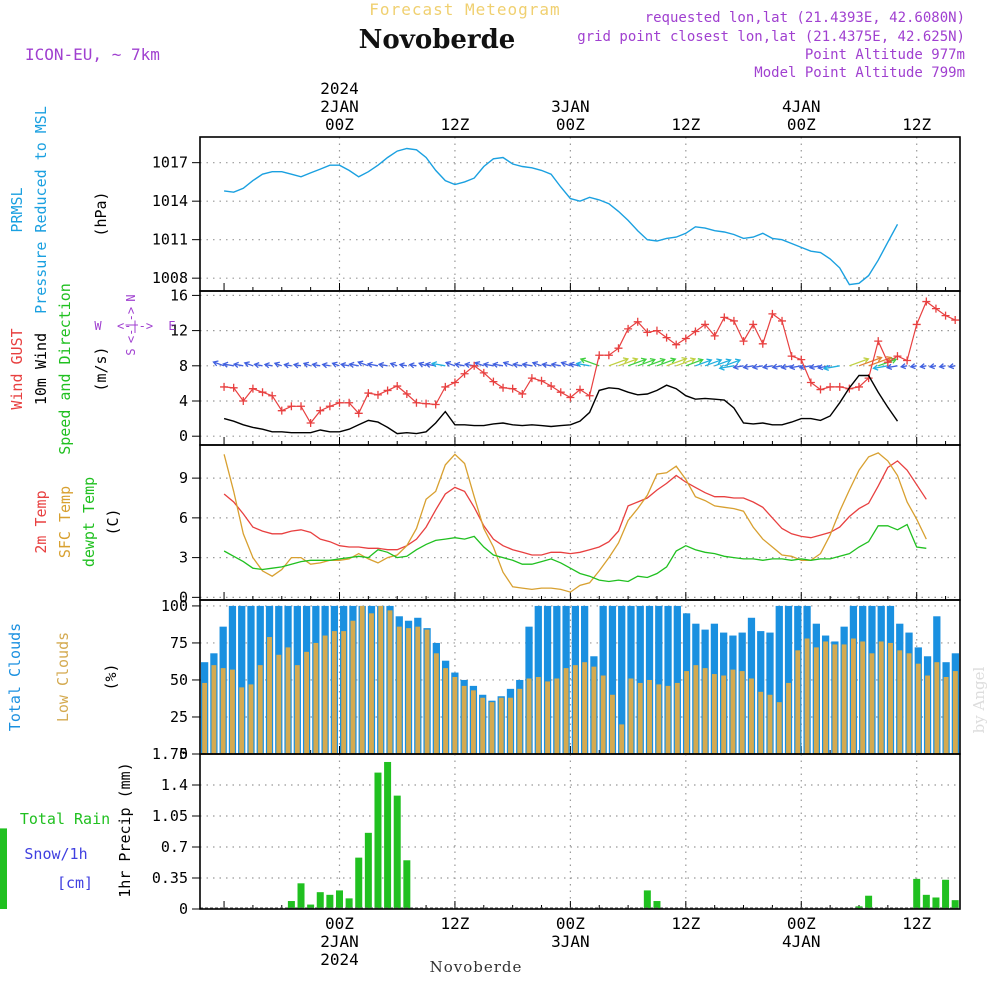 The width and height of the screenshot is (1000, 1000). What do you see at coordinates (179, 295) in the screenshot?
I see `y-tick-label: 16` at bounding box center [179, 295].